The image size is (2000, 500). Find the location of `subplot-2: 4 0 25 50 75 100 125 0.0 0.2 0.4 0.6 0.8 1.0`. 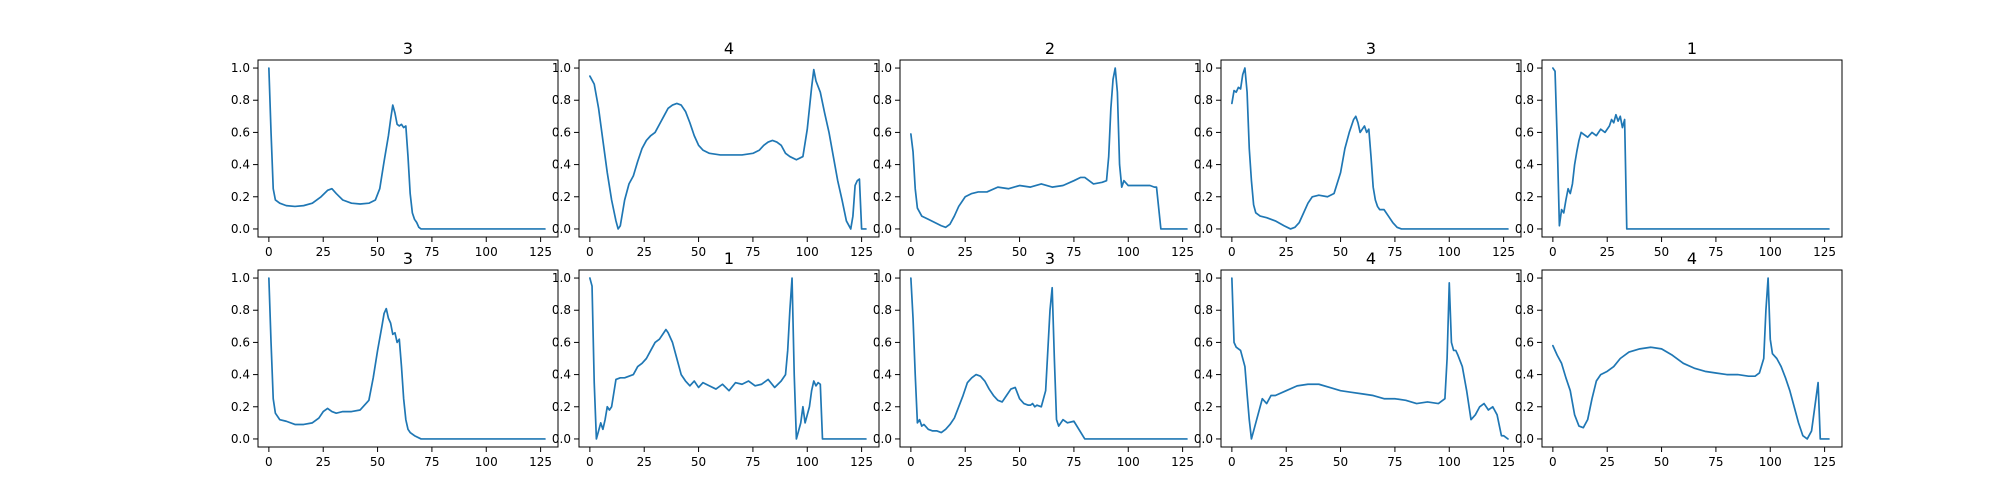

subplot-2: 4 0 25 50 75 100 125 0.0 0.2 0.4 0.6 0.8 1.0 is located at coordinates (716, 149).